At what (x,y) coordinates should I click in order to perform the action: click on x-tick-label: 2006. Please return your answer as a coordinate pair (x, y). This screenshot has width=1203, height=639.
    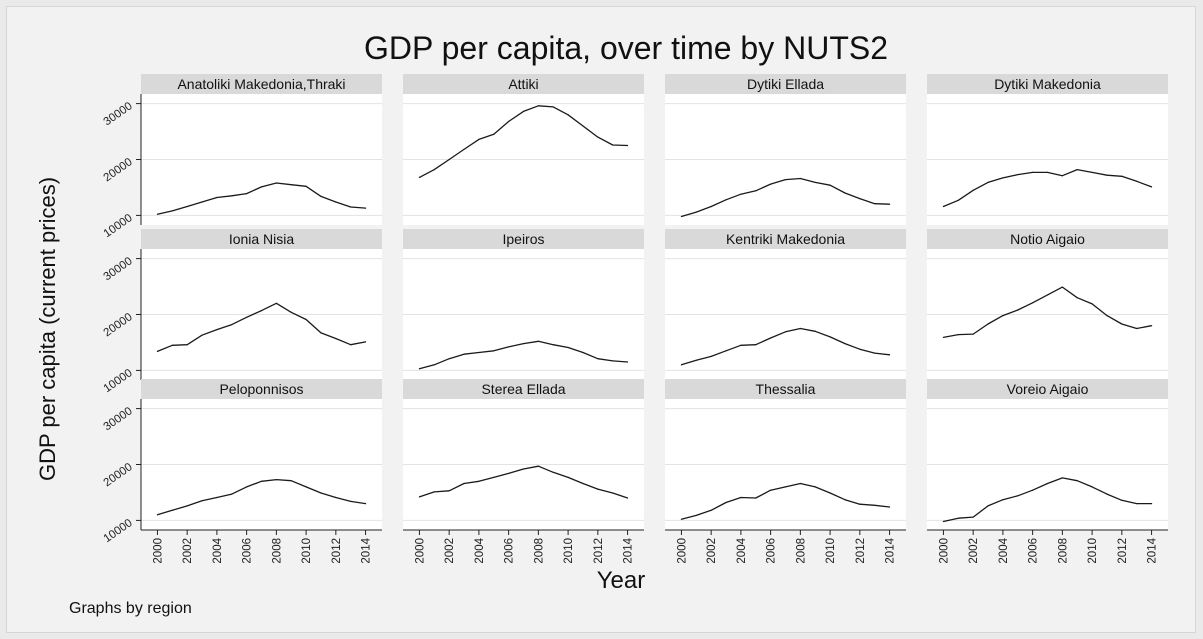
    Looking at the image, I should click on (248, 551).